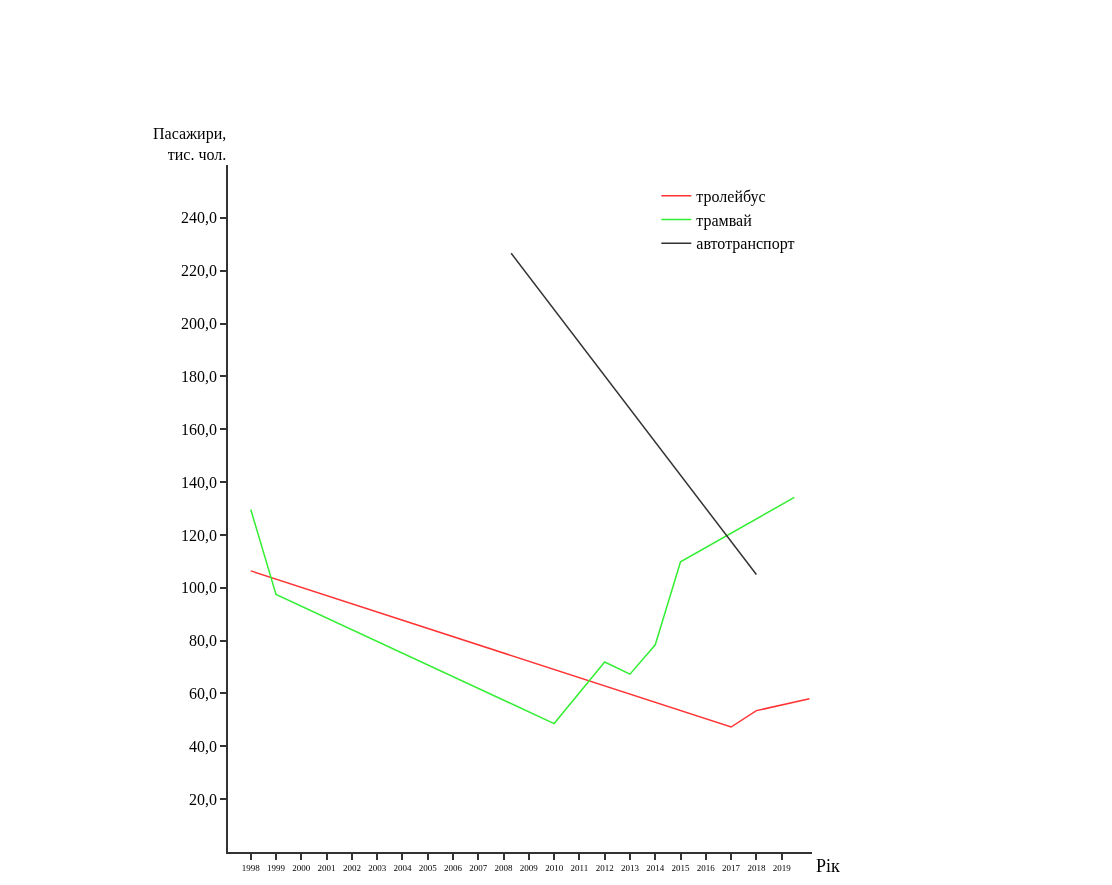 The height and width of the screenshot is (885, 1112). I want to click on legend-label: тролейбус, so click(731, 196).